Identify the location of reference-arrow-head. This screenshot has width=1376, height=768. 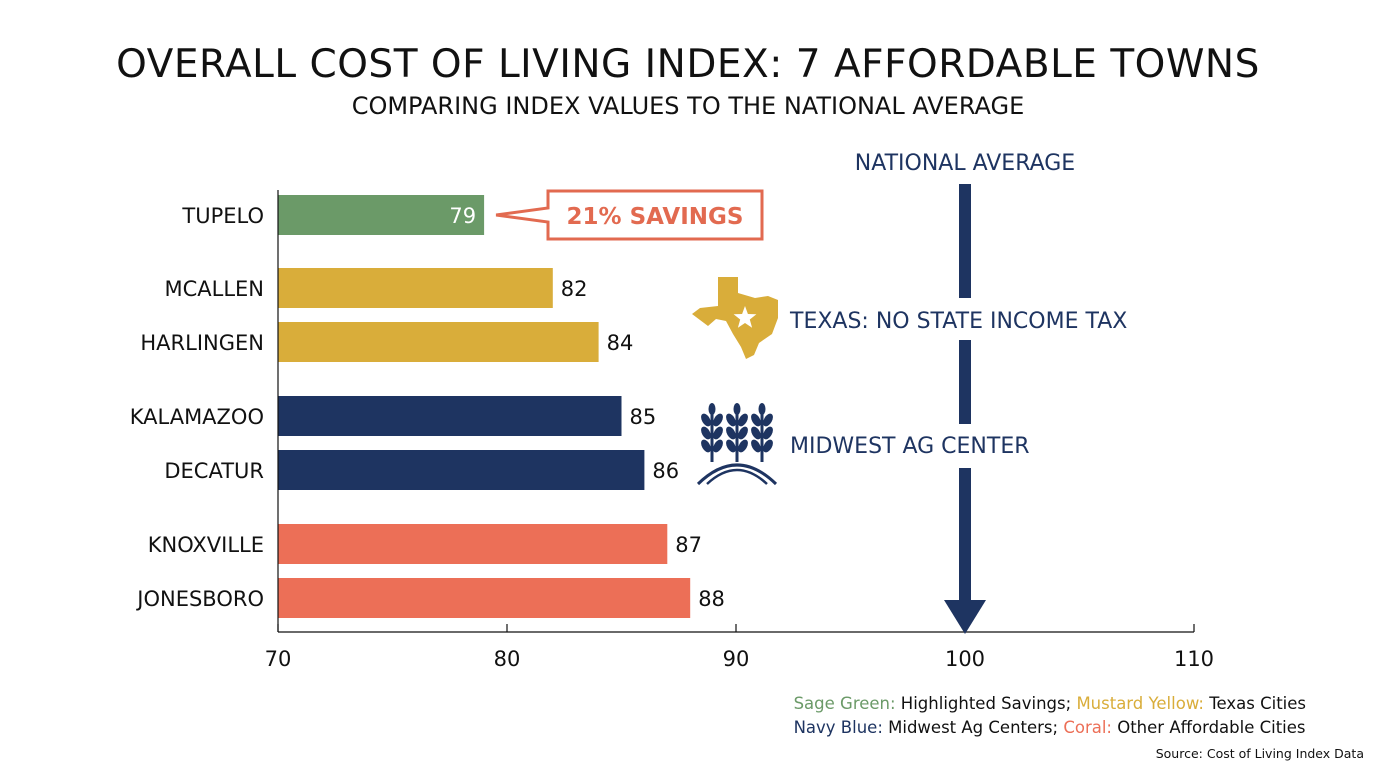
(965, 617).